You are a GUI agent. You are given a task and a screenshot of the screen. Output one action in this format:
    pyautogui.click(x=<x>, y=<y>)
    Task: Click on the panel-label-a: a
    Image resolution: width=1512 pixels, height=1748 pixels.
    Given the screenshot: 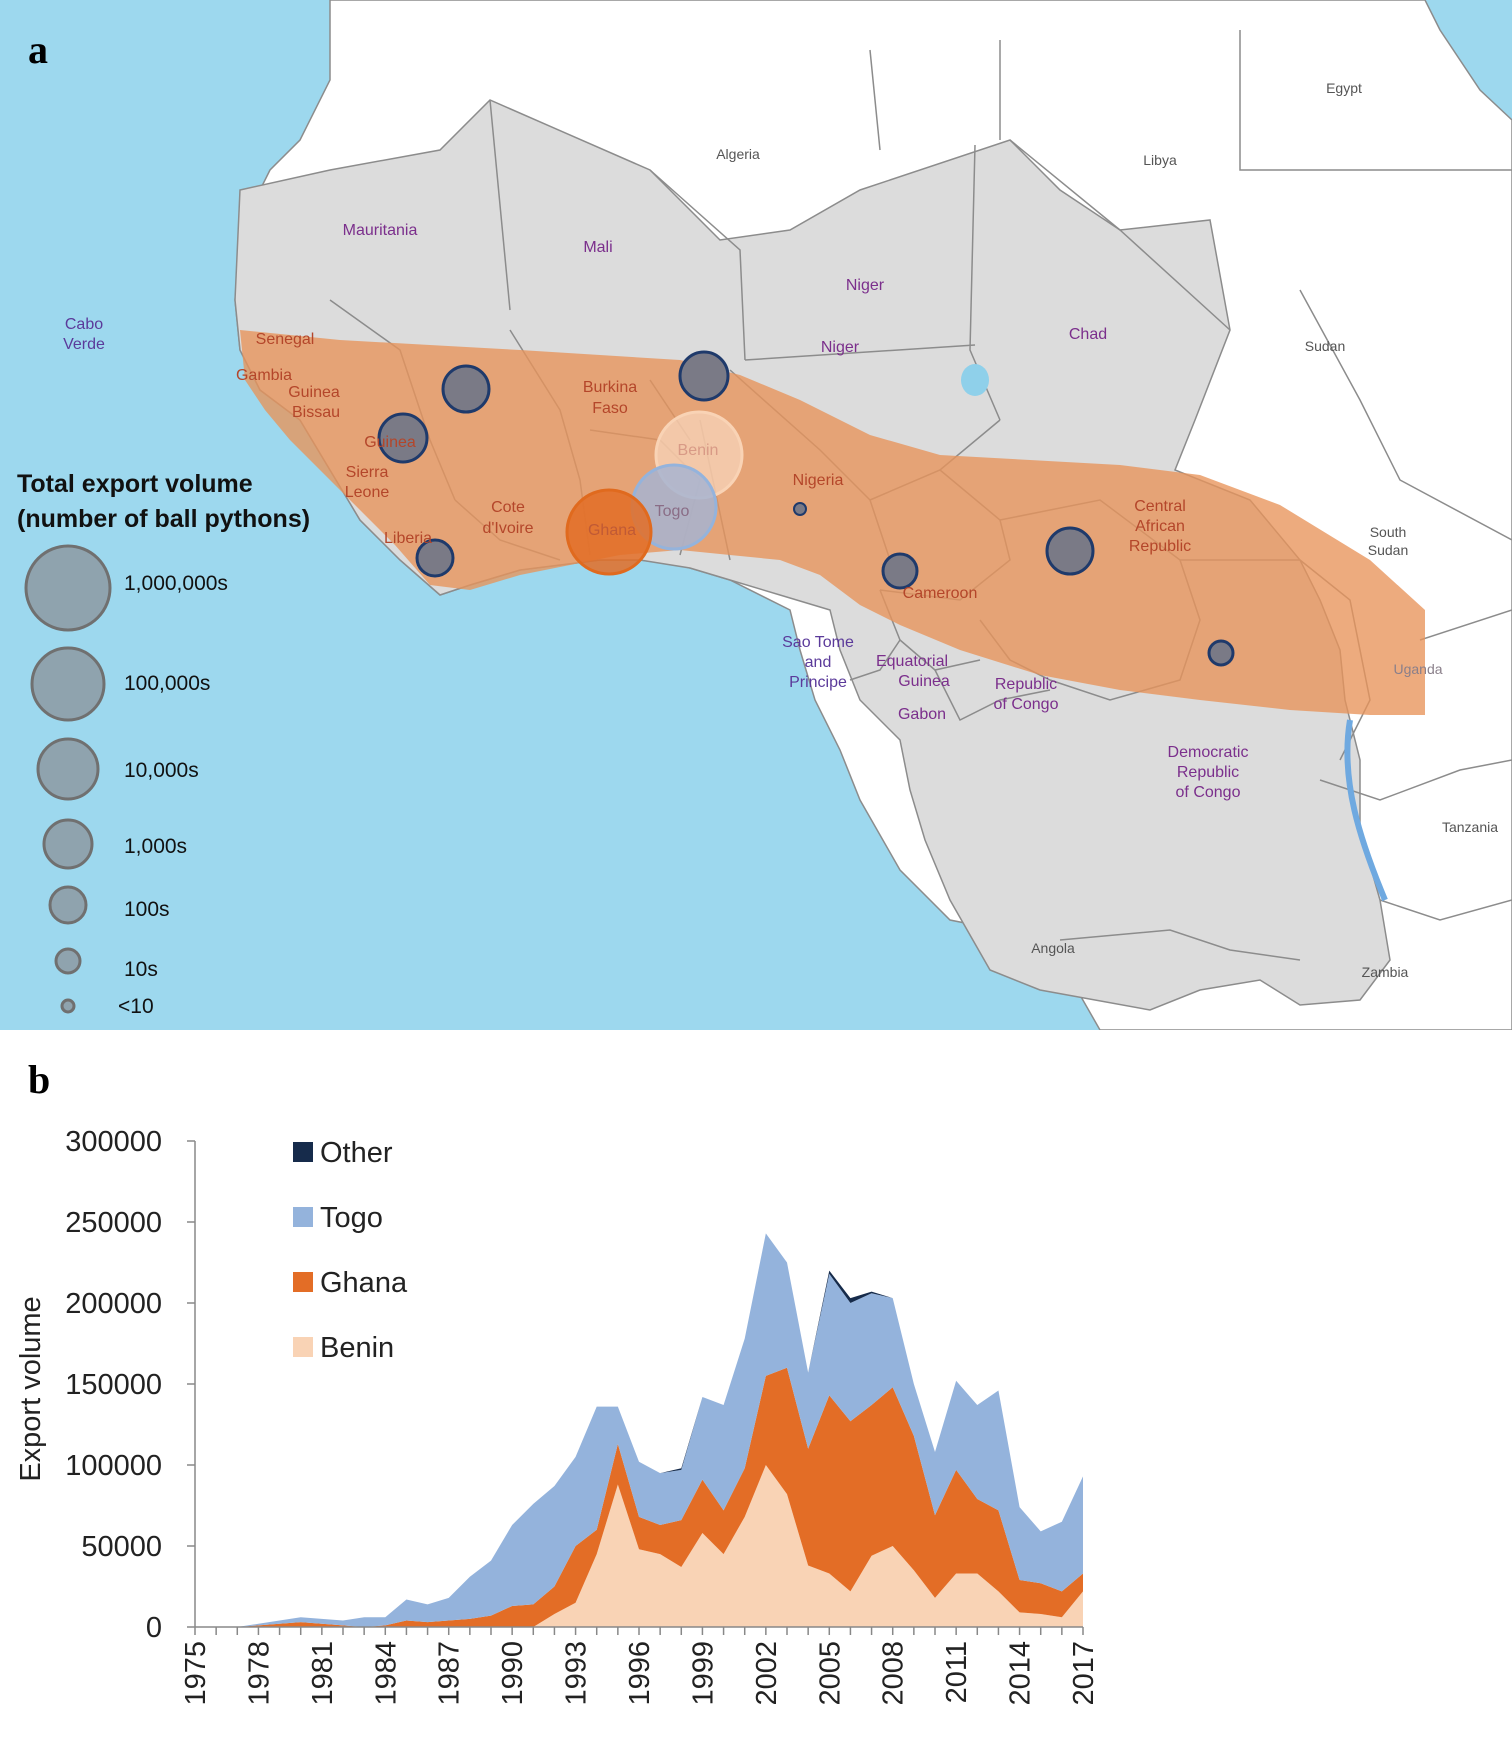 What is the action you would take?
    pyautogui.click(x=38, y=49)
    